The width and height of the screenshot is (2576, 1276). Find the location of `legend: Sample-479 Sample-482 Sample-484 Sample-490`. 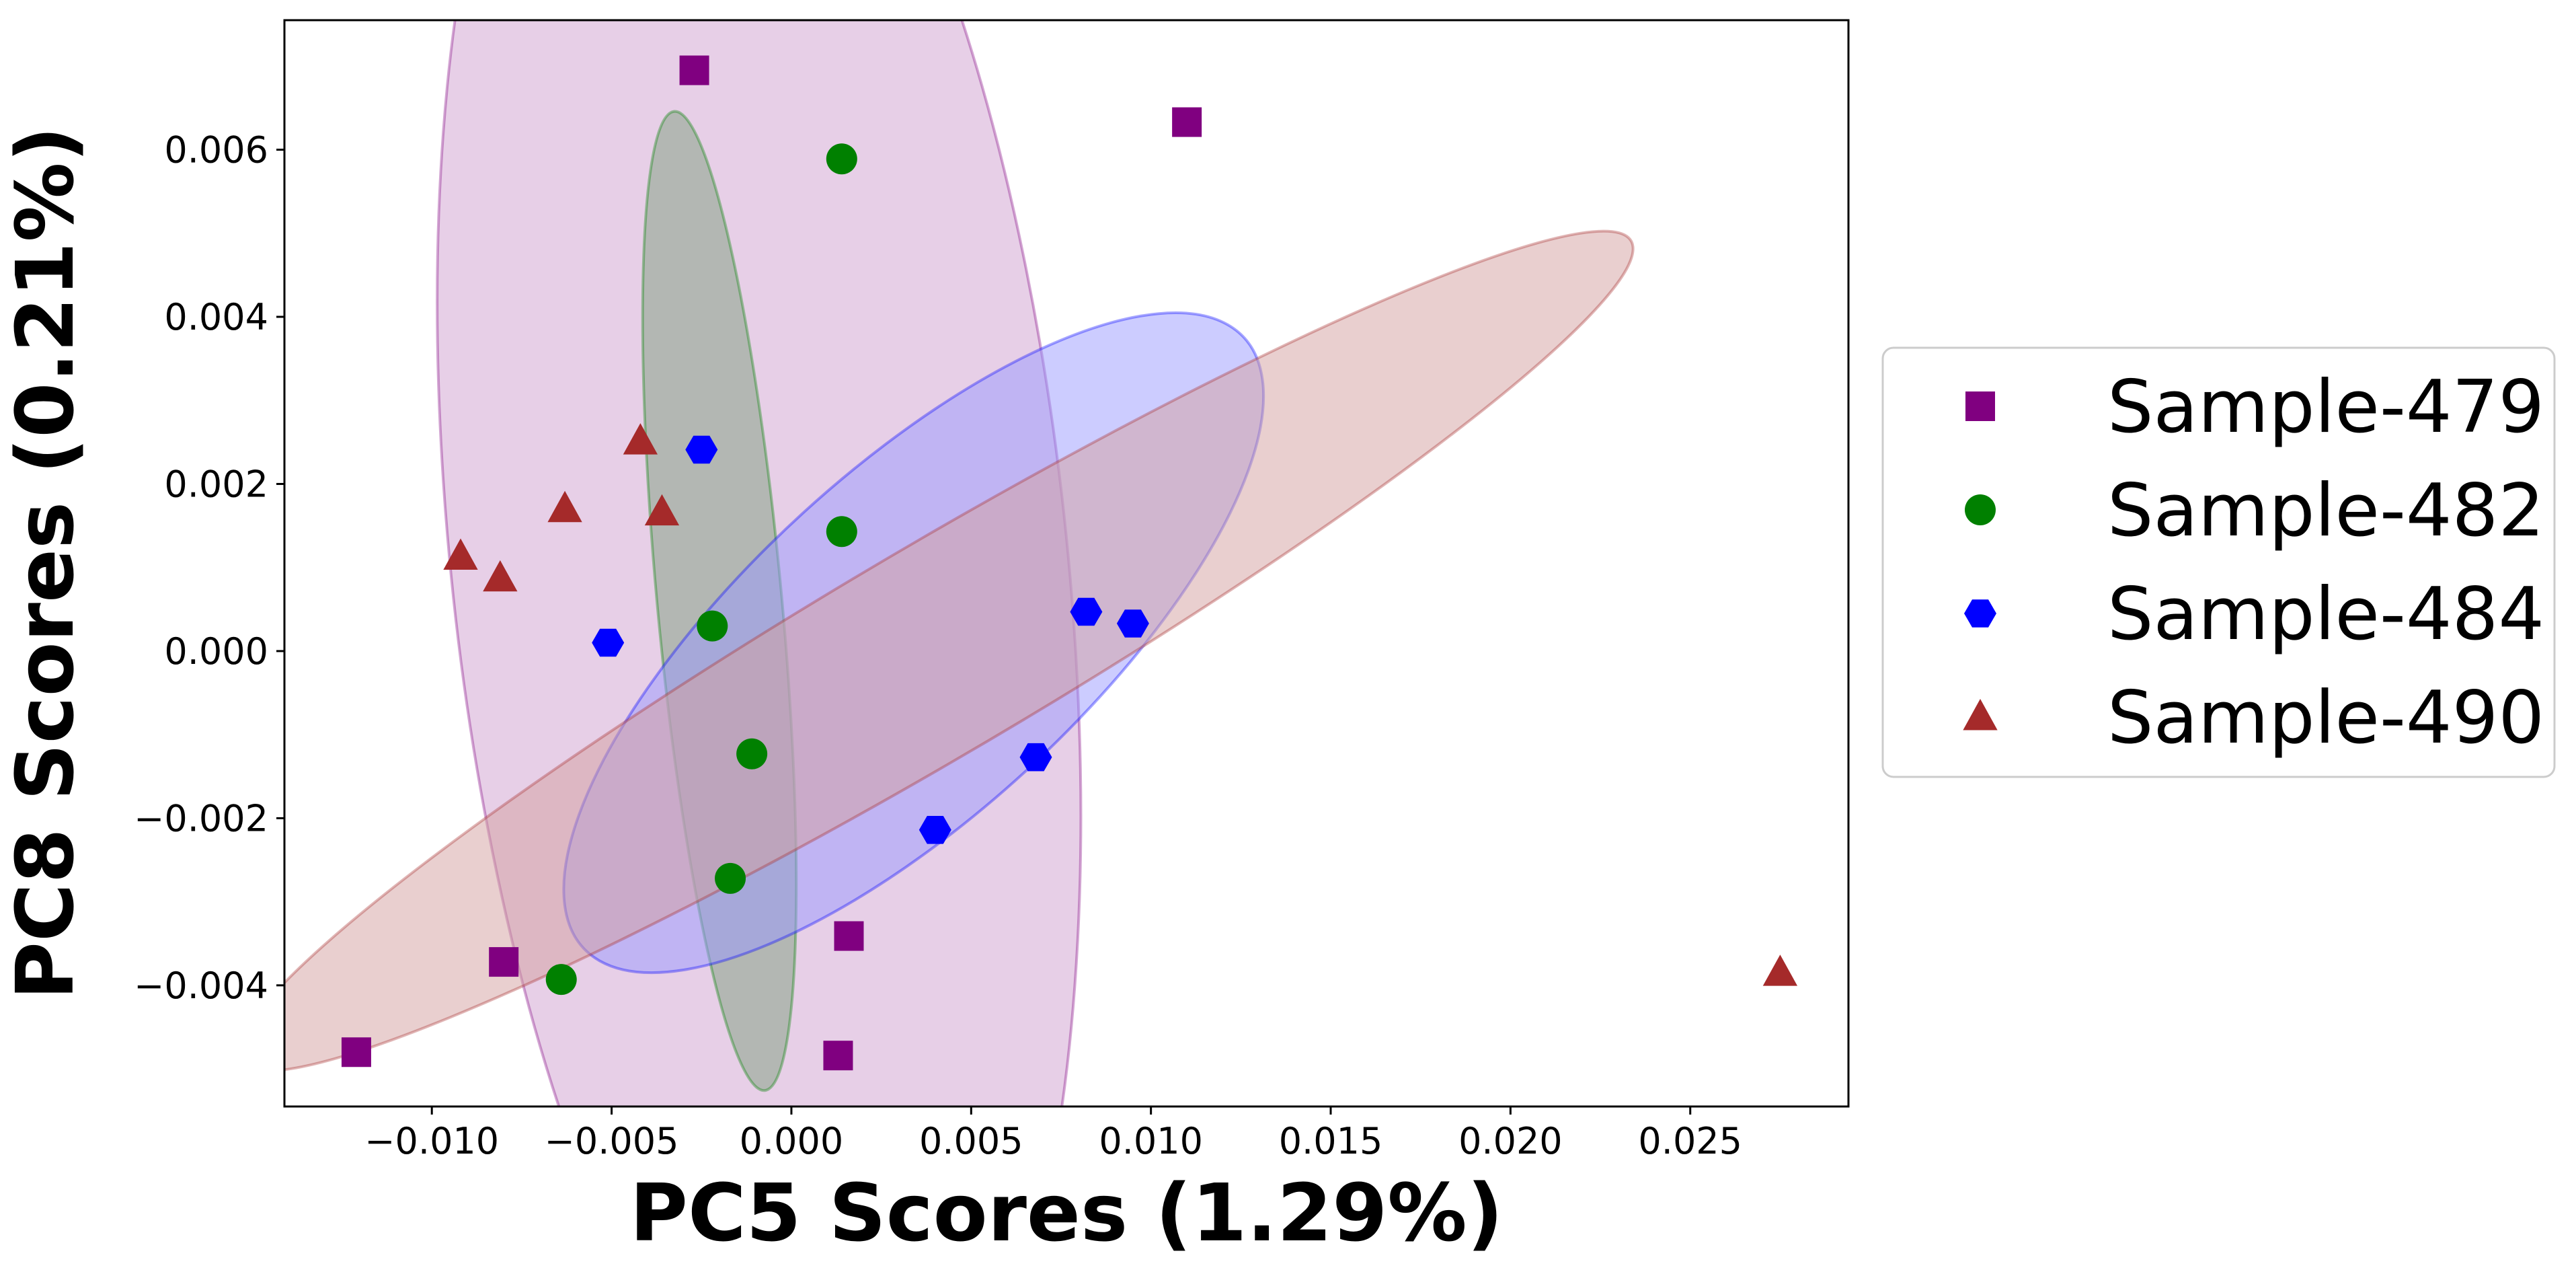

legend: Sample-479 Sample-482 Sample-484 Sample-490 is located at coordinates (2219, 562).